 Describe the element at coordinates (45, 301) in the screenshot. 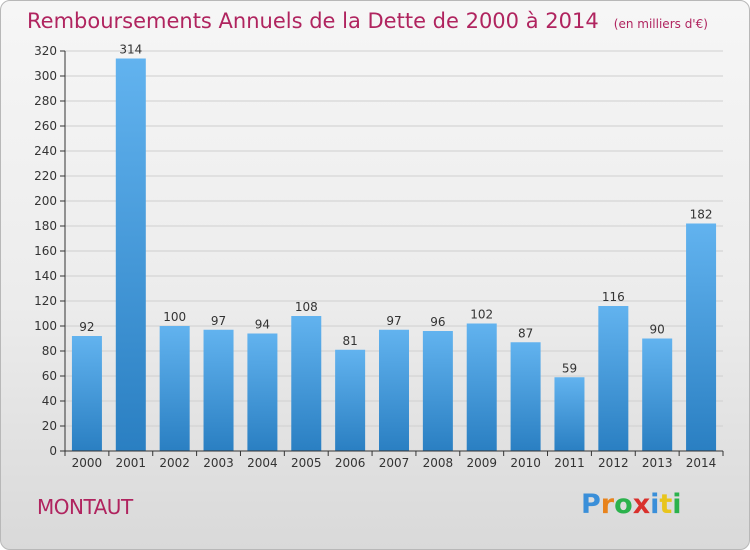

I see `y-tick-label: 120` at that location.